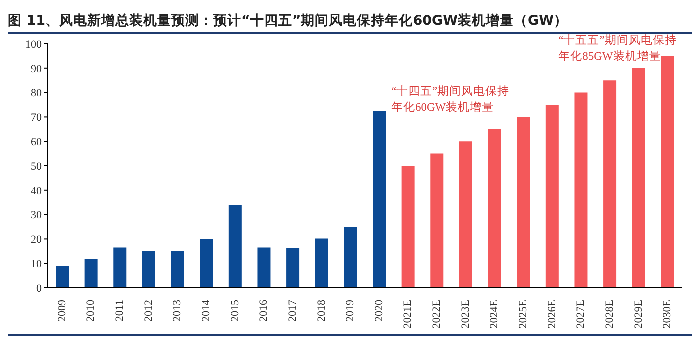 Image resolution: width=700 pixels, height=345 pixels. I want to click on annotation: “十四五”期间风电保持年化60GW装机增量, so click(451, 100).